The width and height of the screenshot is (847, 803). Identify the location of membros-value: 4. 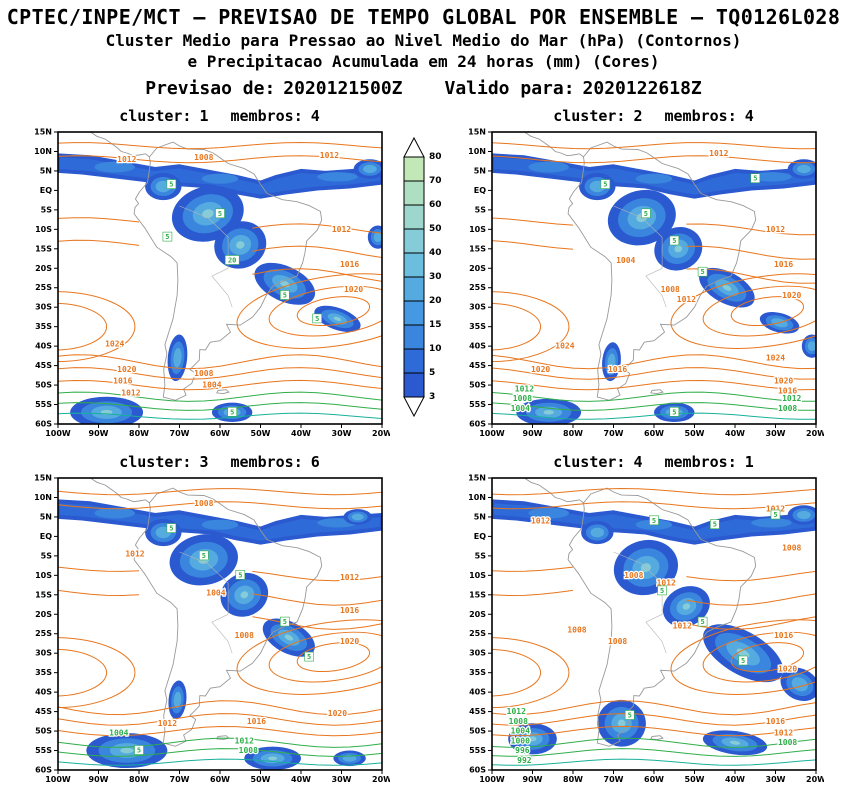
(315, 116).